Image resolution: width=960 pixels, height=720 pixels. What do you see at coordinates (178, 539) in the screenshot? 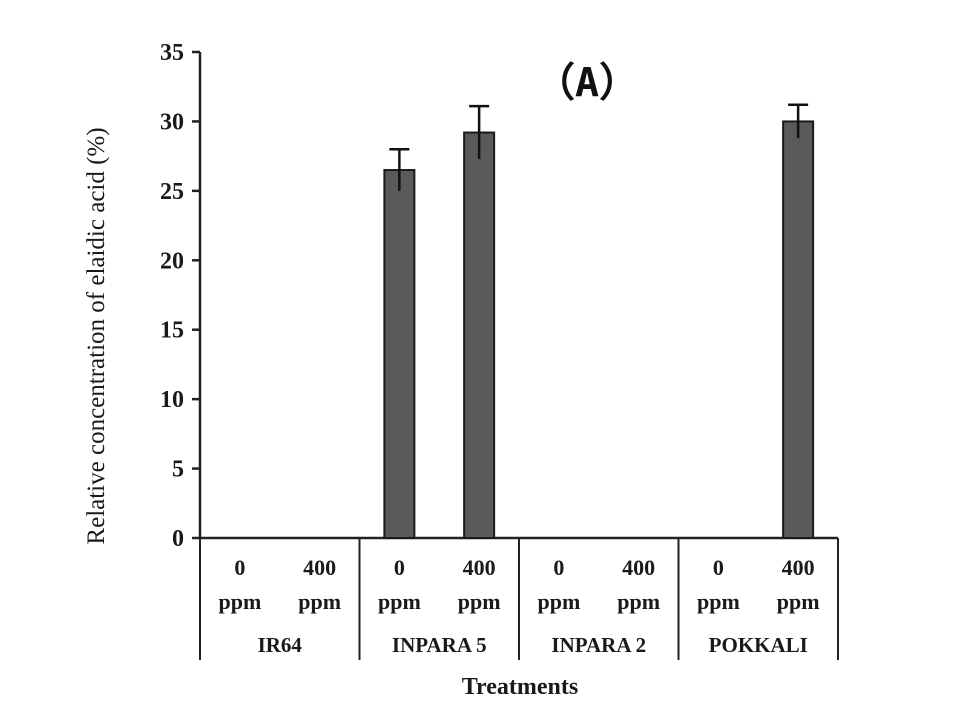
I see `y-tick-label: 0` at bounding box center [178, 539].